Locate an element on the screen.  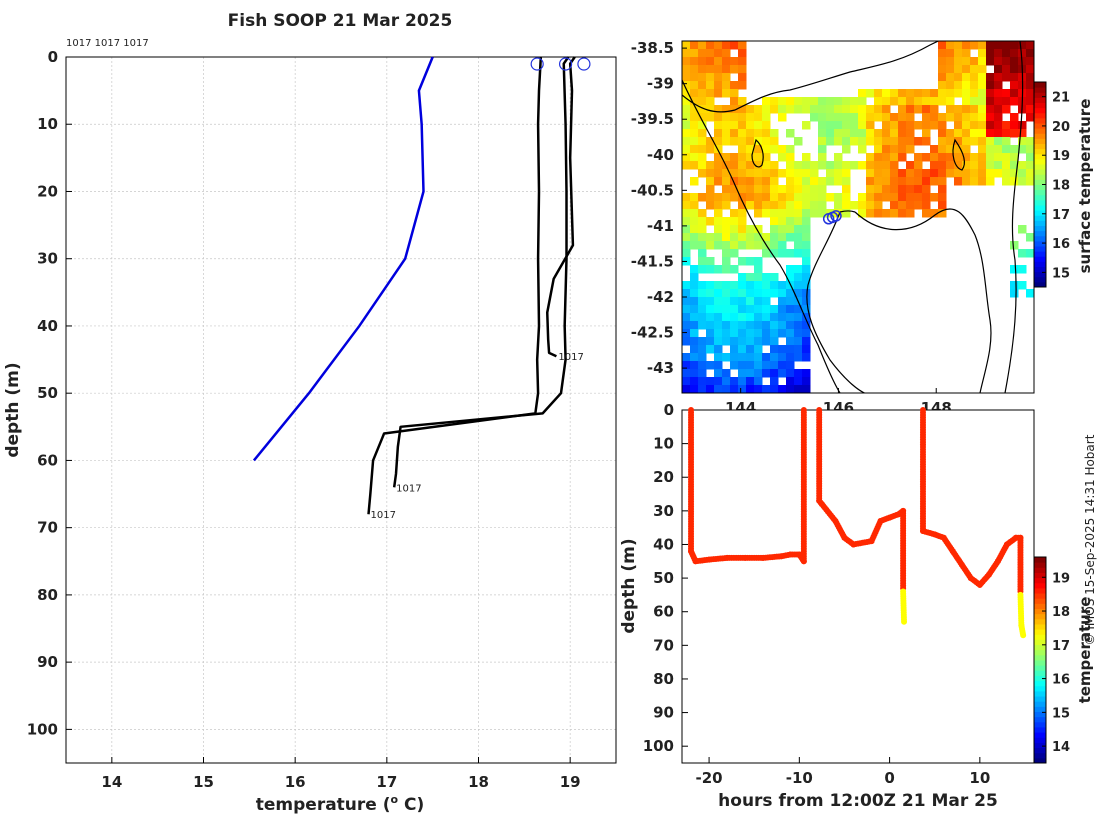
coastlines is located at coordinates (853, 217).